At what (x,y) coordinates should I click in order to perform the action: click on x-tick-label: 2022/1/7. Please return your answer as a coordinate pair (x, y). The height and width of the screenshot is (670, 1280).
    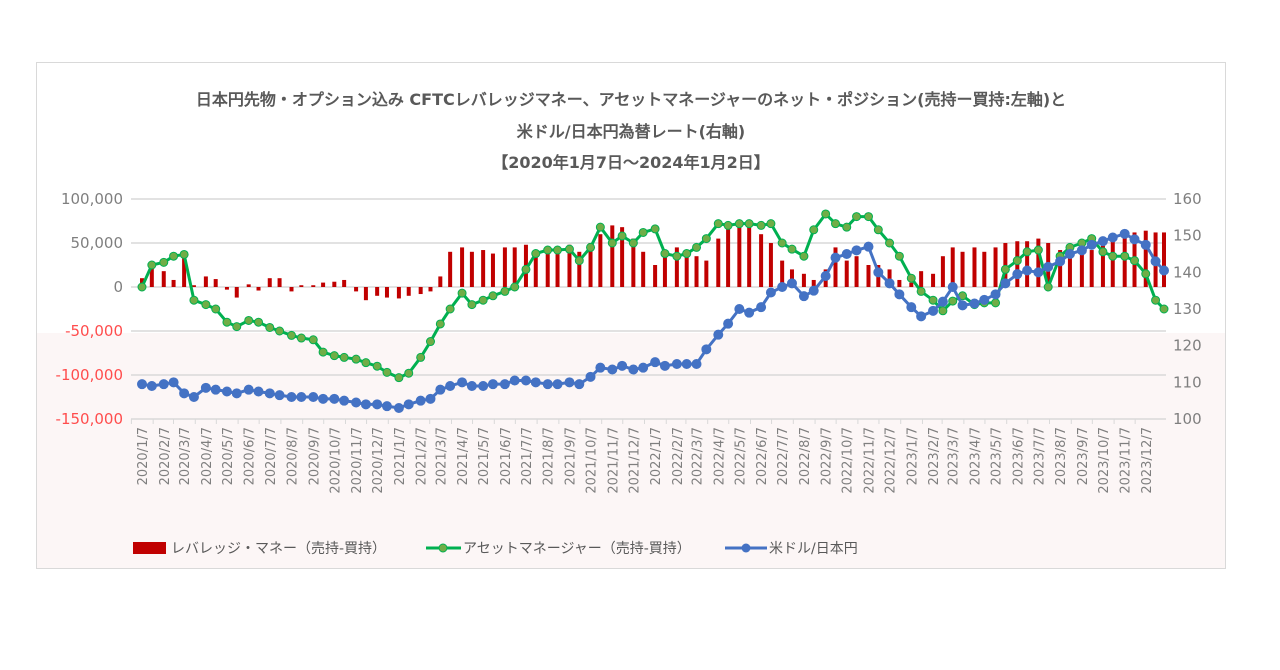
    Looking at the image, I should click on (656, 456).